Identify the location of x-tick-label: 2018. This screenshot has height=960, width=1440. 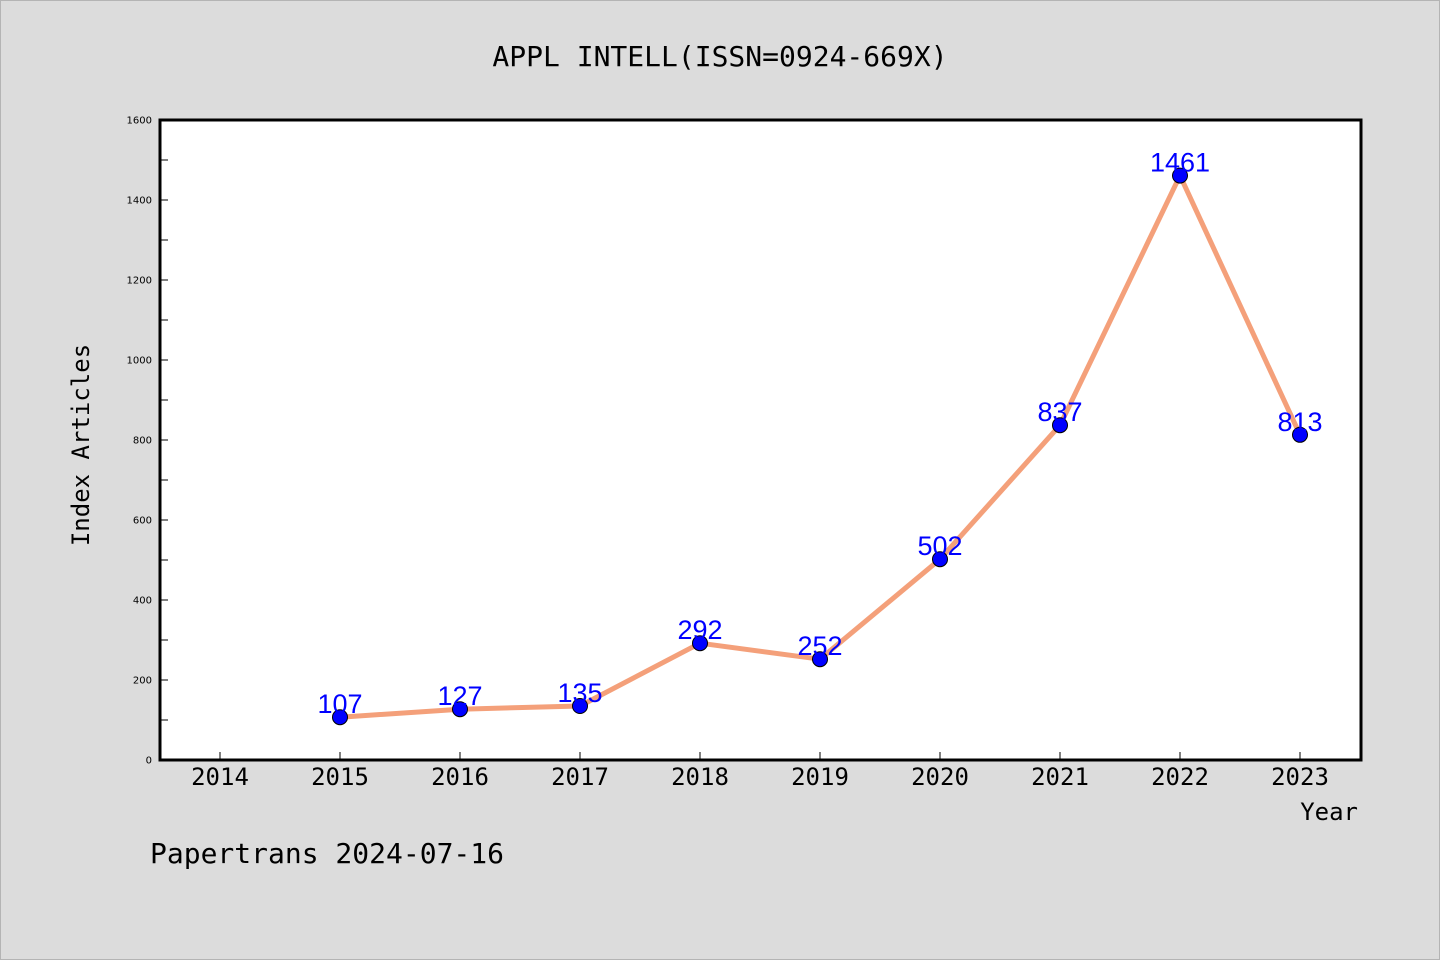
(700, 777).